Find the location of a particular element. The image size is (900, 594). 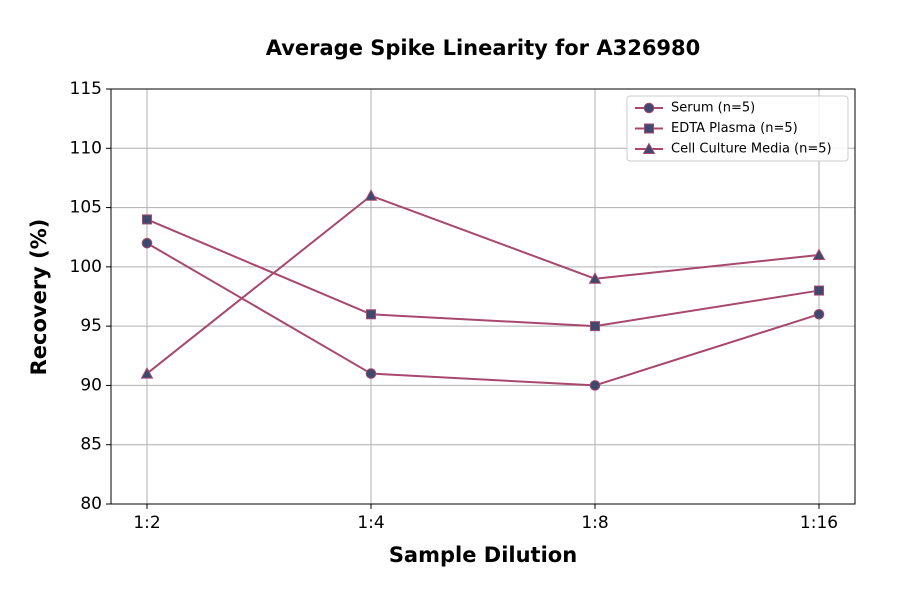

y-tick-label: 105 is located at coordinates (86, 208).